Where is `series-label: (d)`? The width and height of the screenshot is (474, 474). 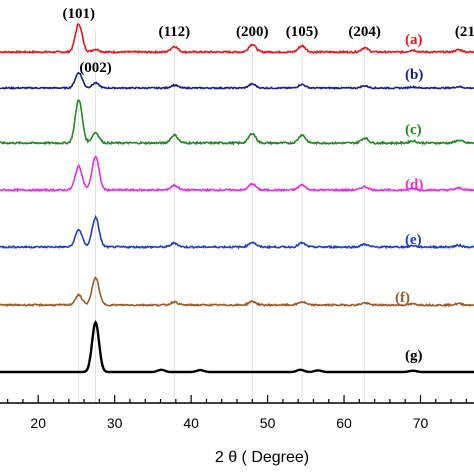 series-label: (d) is located at coordinates (414, 185).